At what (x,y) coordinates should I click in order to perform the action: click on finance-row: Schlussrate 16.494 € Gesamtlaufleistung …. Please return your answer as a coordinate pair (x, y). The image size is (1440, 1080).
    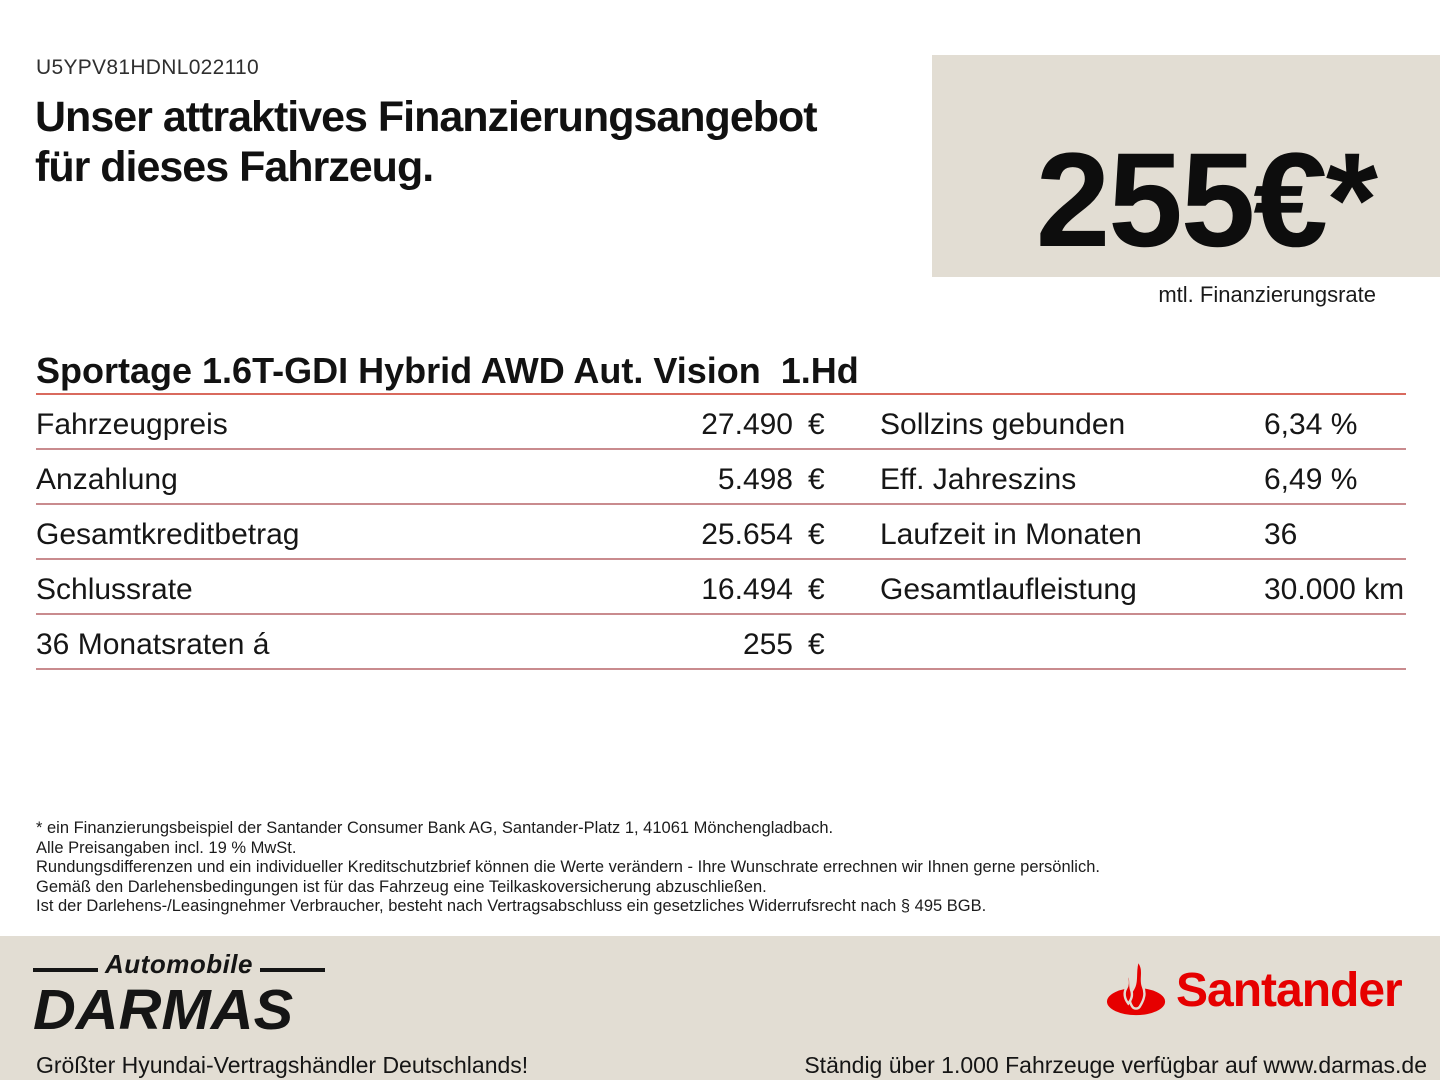
    Looking at the image, I should click on (721, 587).